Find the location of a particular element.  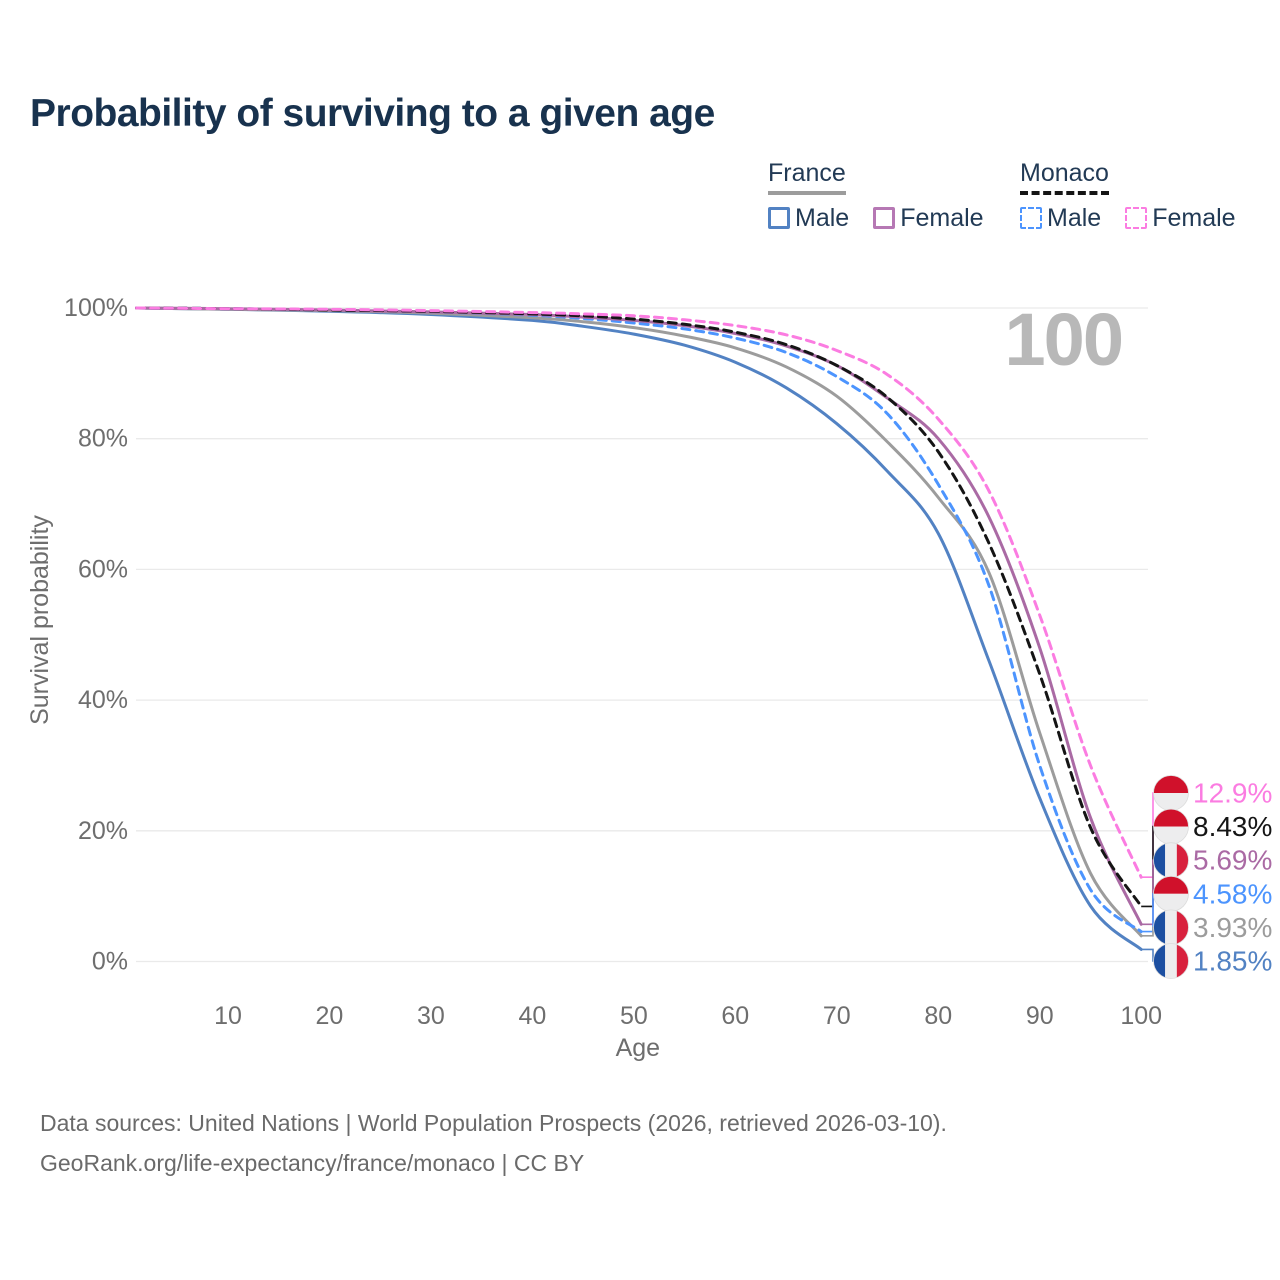

france-female-label: Female is located at coordinates (942, 217).